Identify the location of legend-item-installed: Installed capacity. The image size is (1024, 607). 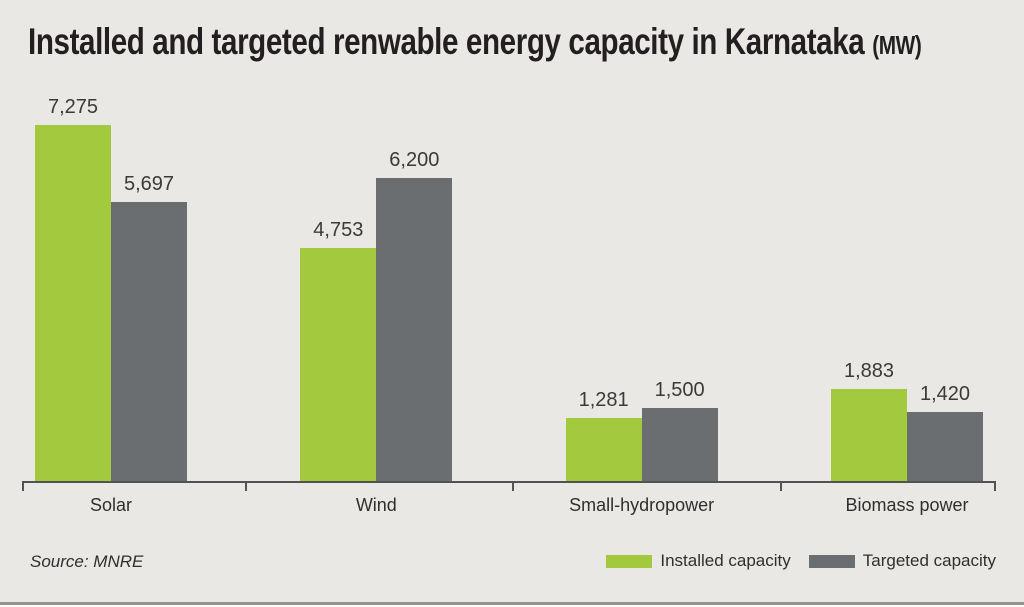
(698, 561).